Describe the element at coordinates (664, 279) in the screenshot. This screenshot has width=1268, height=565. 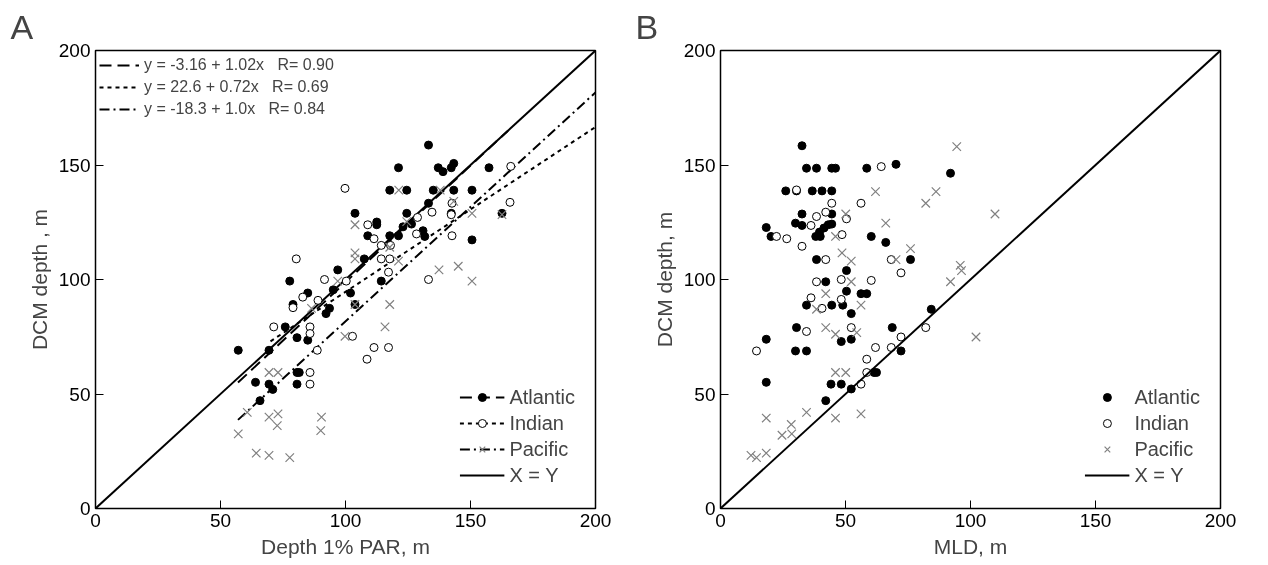
I see `y-axis-title: DCM depth, m` at that location.